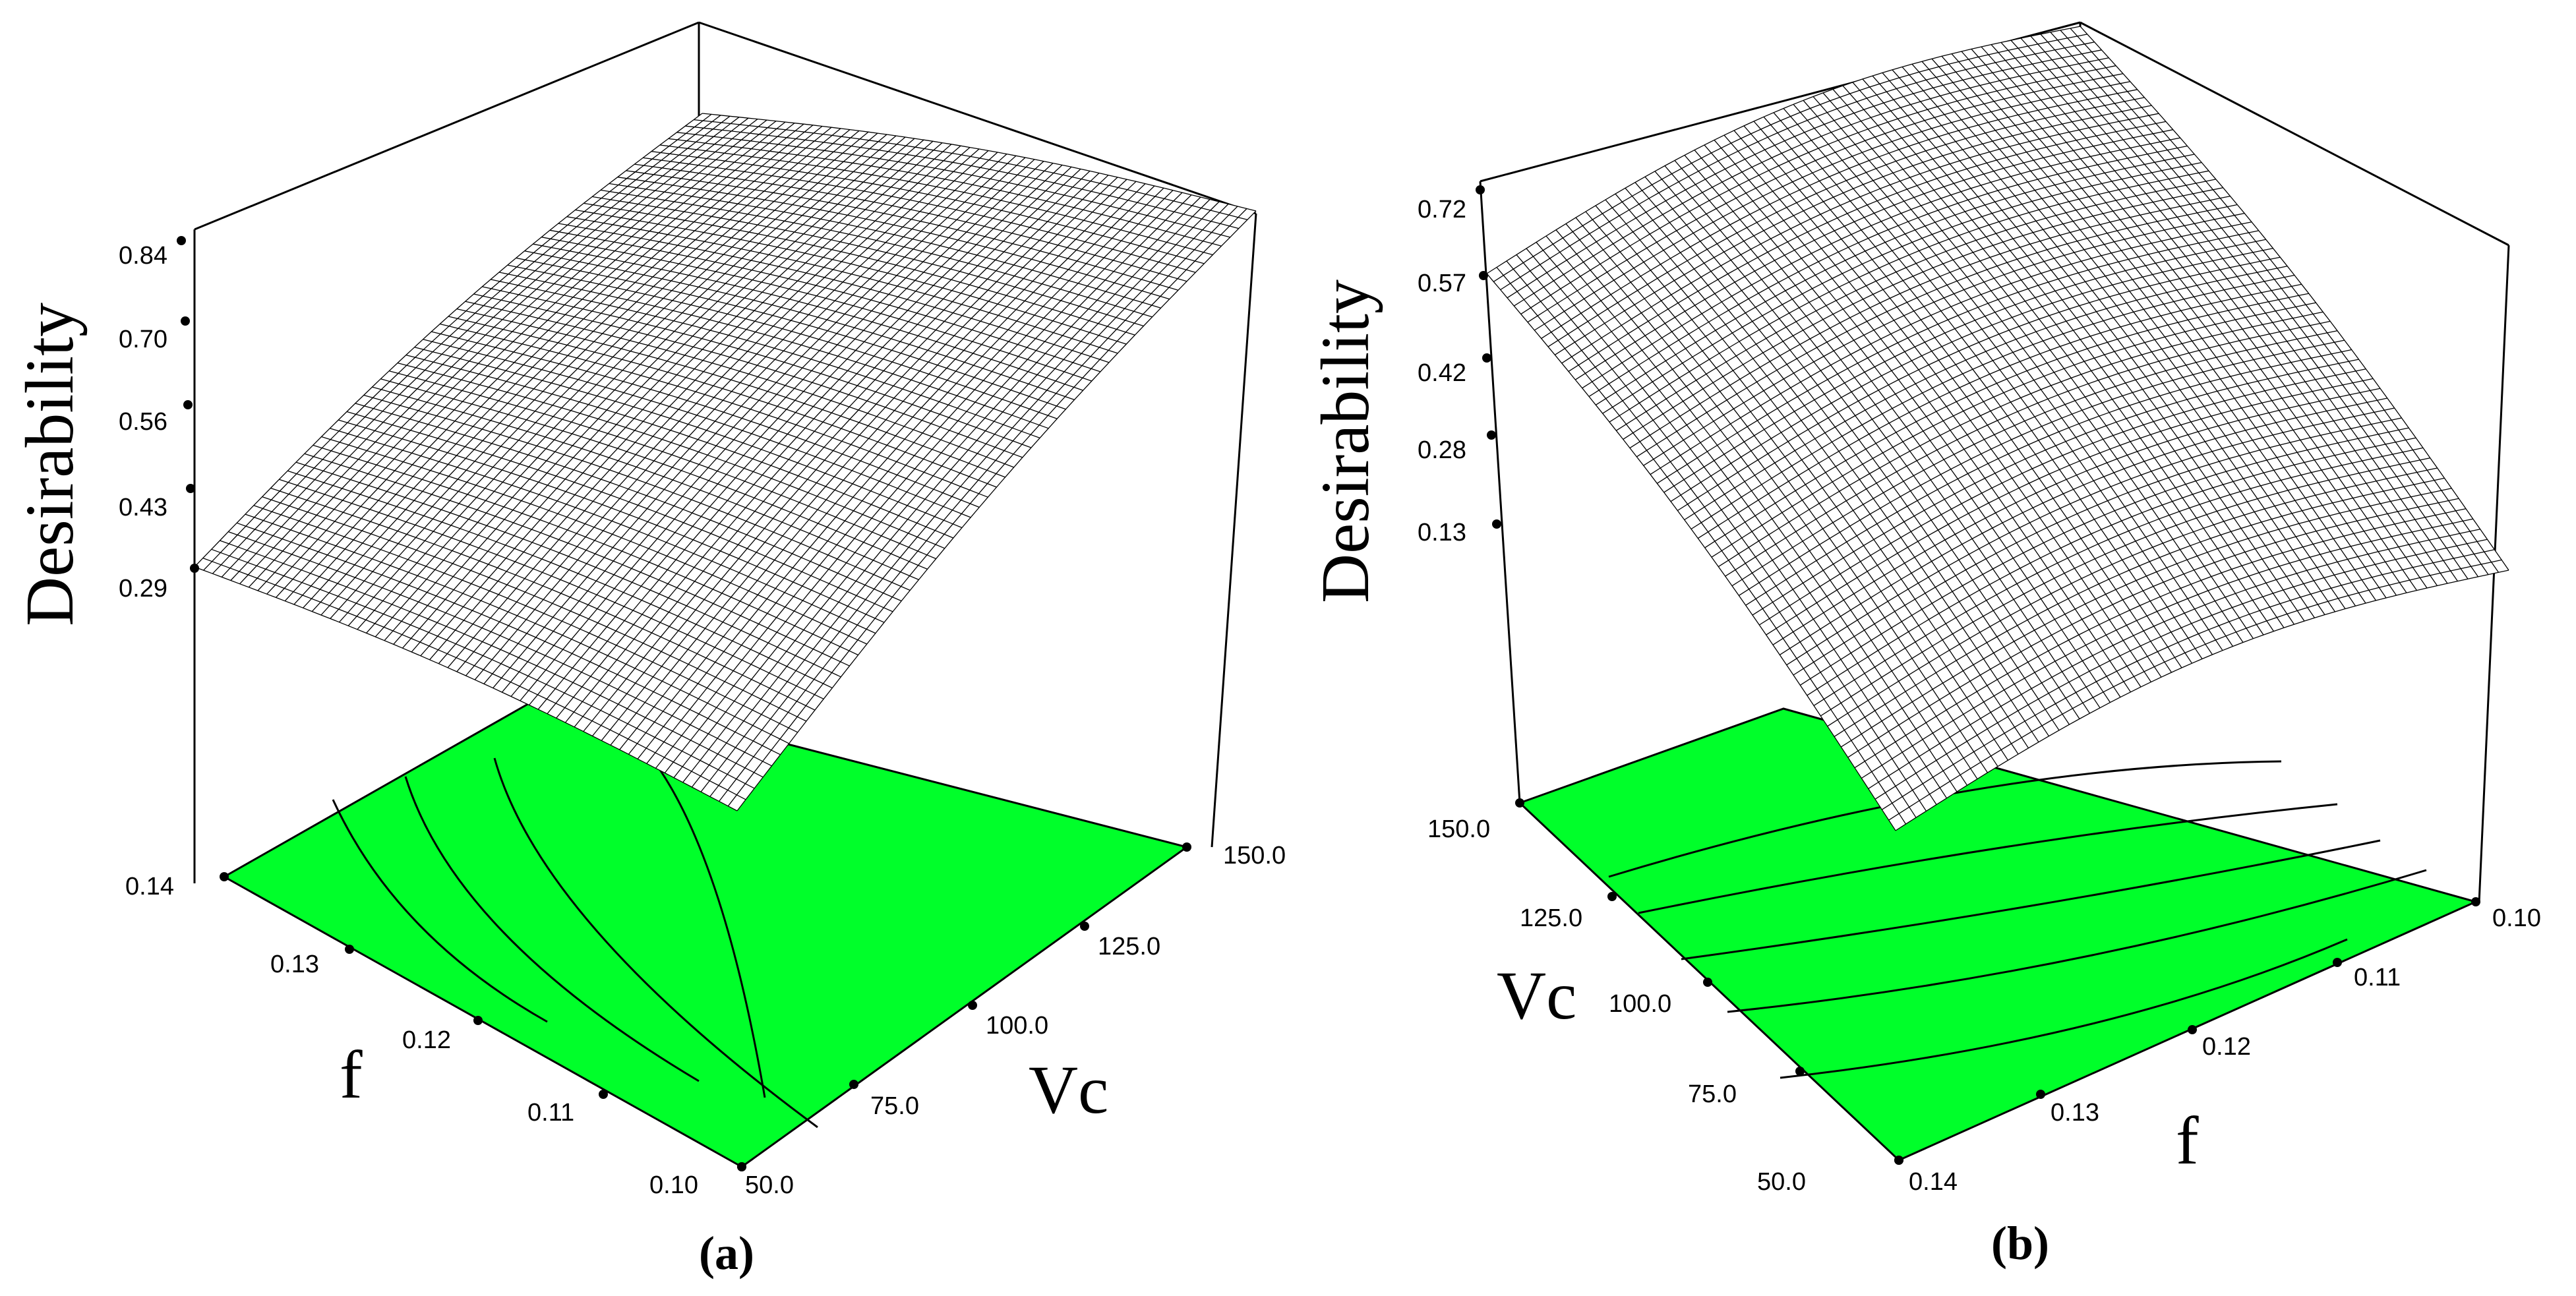 The height and width of the screenshot is (1296, 2576). Describe the element at coordinates (1458, 829) in the screenshot. I see `panel-b-vc-tick-label: 150.0` at that location.